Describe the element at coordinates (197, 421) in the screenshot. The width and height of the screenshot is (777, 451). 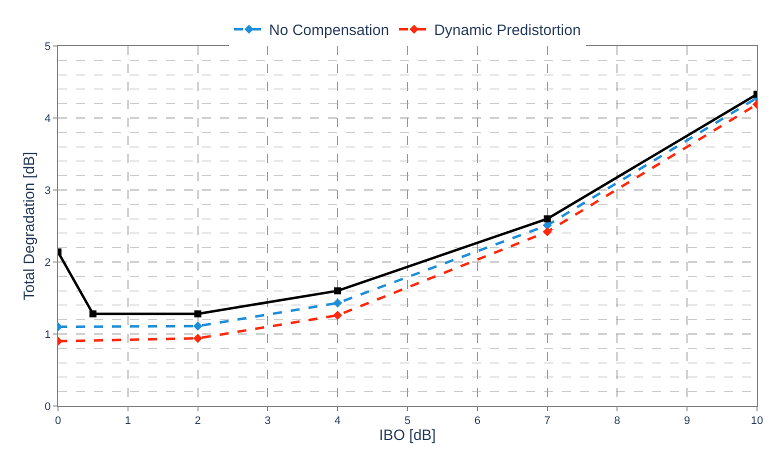
I see `x-tick-label: 2` at that location.